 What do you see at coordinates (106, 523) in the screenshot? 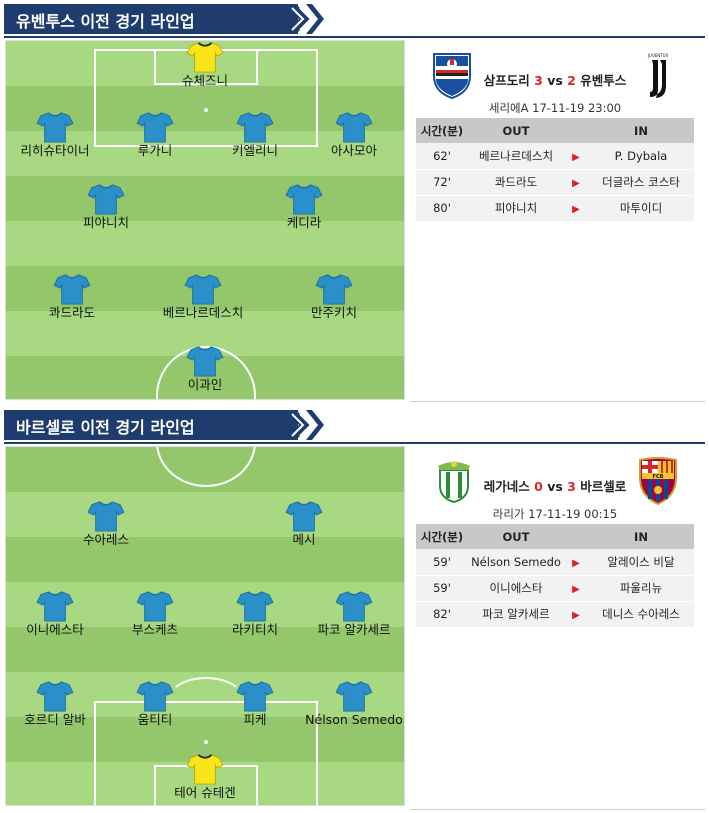
I see `player: 수아레스` at bounding box center [106, 523].